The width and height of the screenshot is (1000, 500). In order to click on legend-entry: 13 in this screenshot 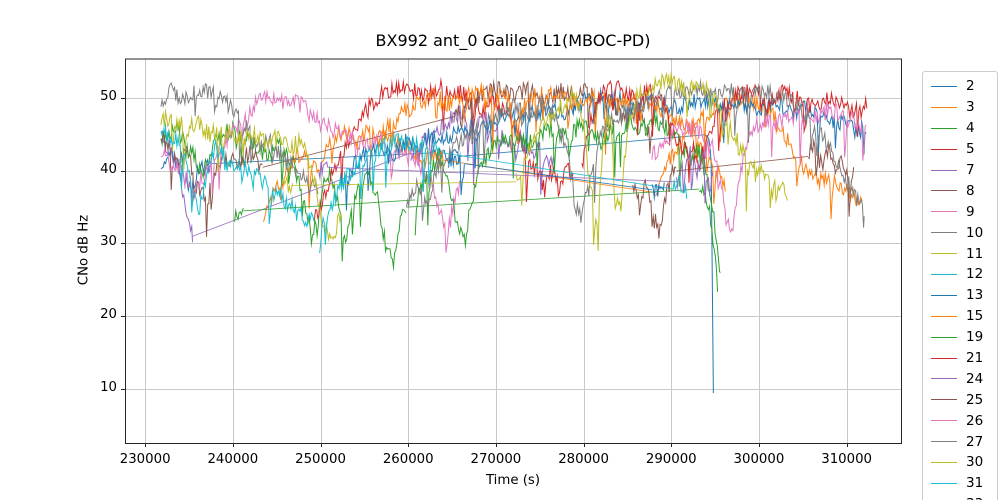, I will do `click(960, 295)`.